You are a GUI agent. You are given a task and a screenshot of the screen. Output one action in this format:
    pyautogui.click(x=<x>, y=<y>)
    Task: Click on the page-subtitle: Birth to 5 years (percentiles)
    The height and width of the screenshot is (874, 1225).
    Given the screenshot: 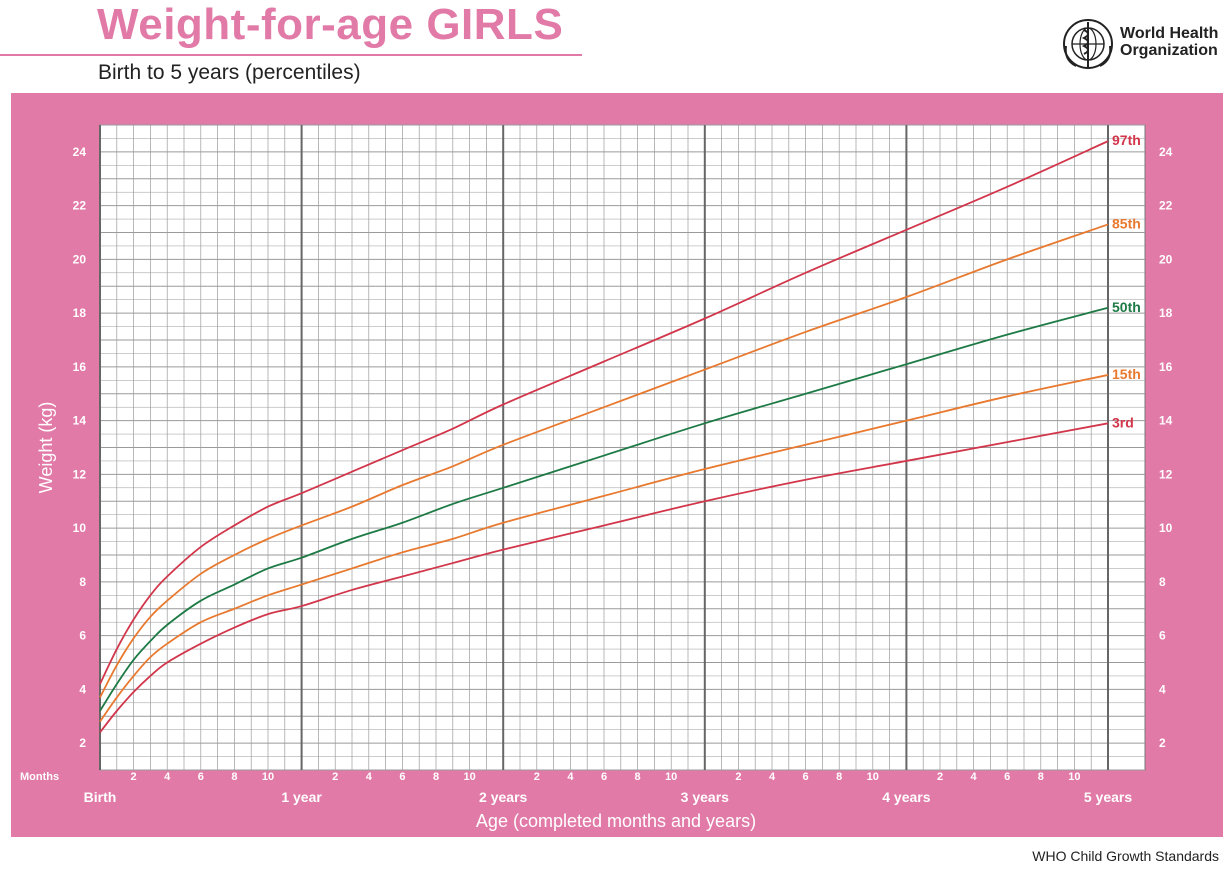 What is the action you would take?
    pyautogui.click(x=229, y=72)
    